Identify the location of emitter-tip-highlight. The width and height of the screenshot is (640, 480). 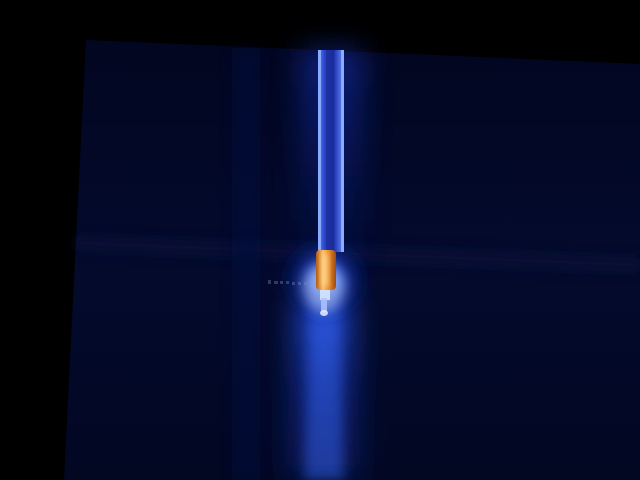
(325, 270).